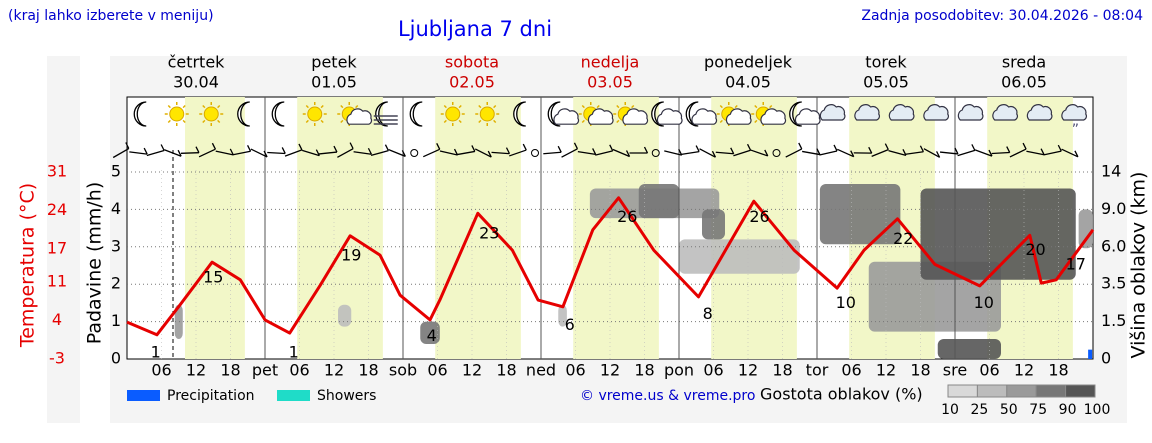 The image size is (1152, 443). I want to click on updated: Zadnja posodobitev: 30.04.2026 - 08:04, so click(1002, 16).